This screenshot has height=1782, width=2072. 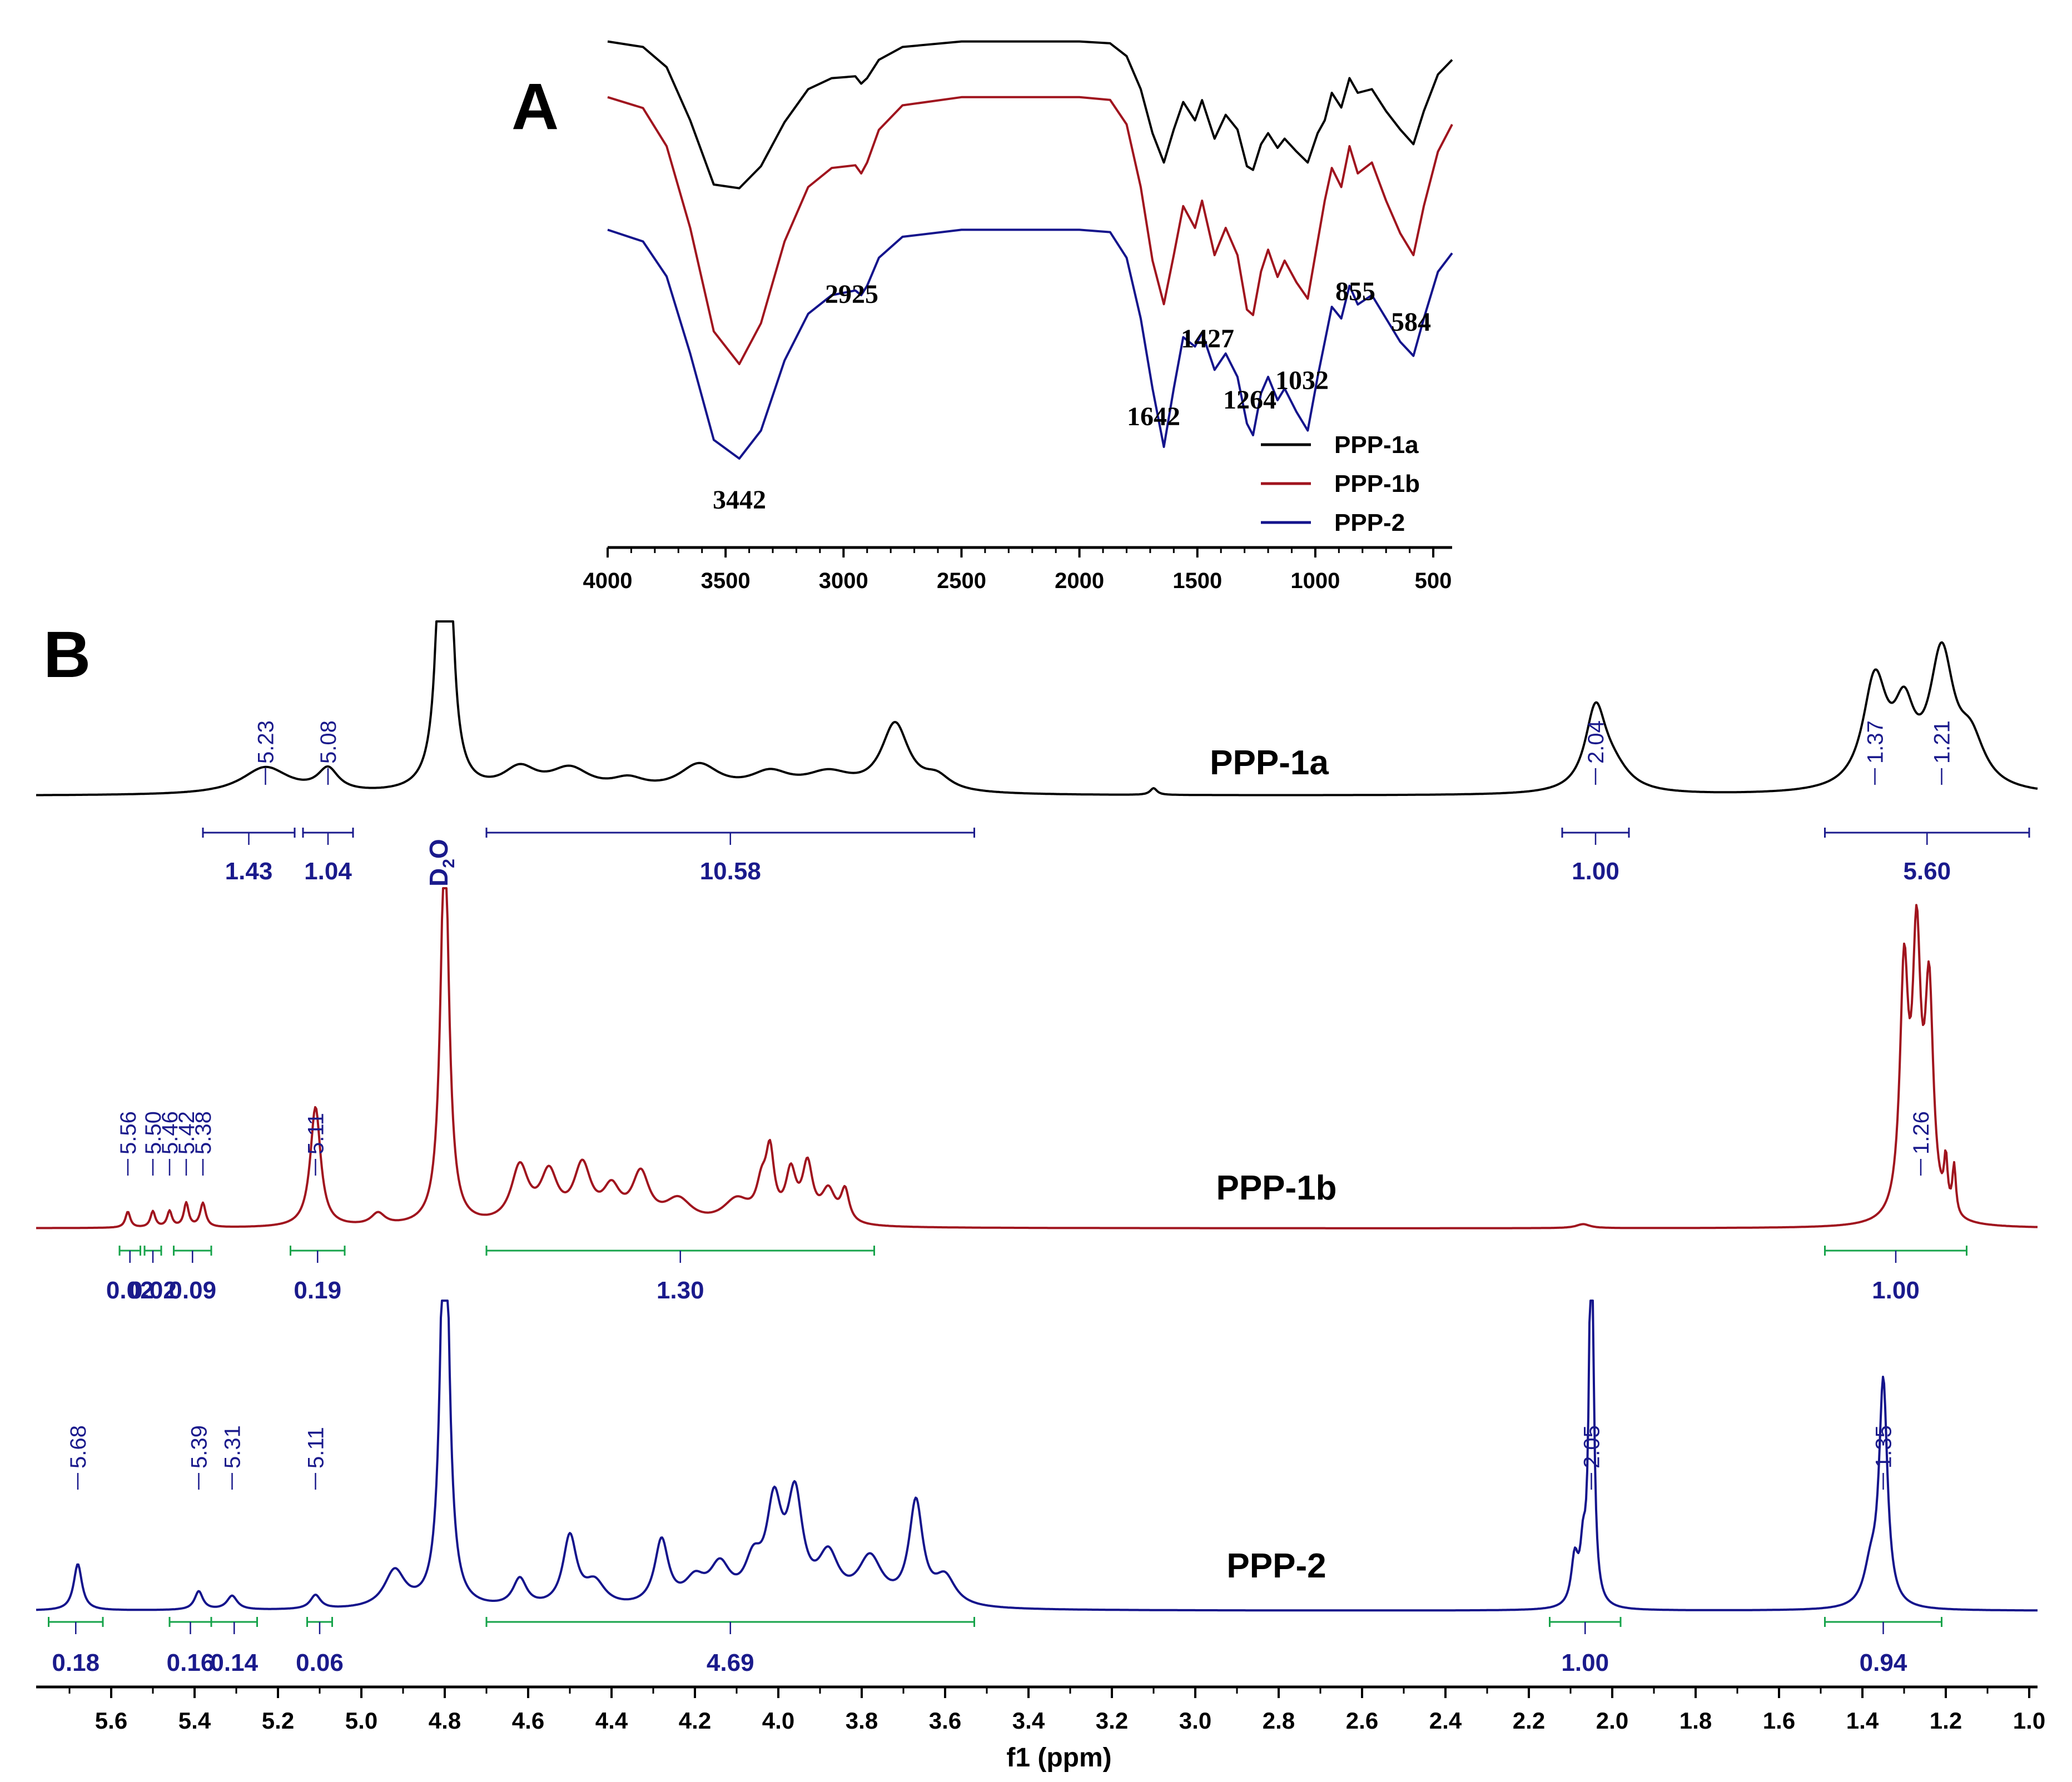 What do you see at coordinates (317, 1290) in the screenshot?
I see `integral-value: 0.19` at bounding box center [317, 1290].